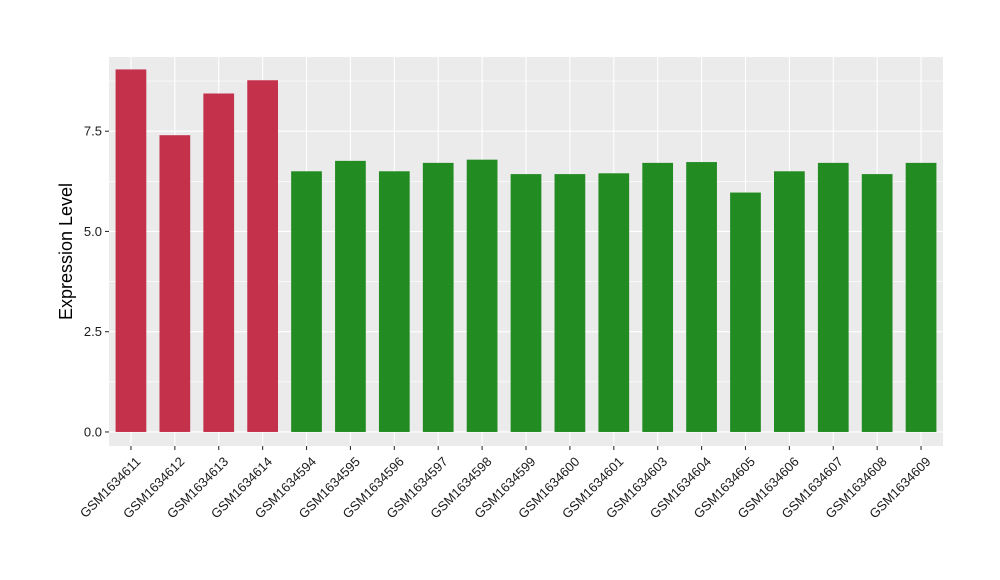 The height and width of the screenshot is (580, 1000). I want to click on bar-gsm1634606, so click(789, 301).